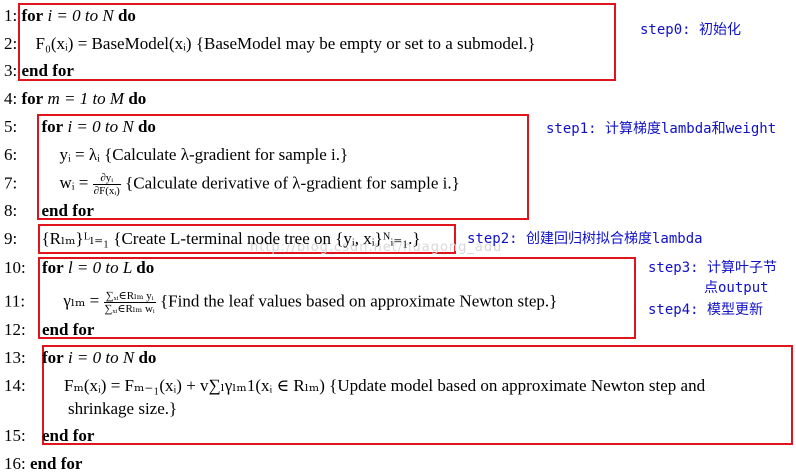 The width and height of the screenshot is (796, 474). What do you see at coordinates (76, 183) in the screenshot?
I see `line-text: wᵢ =` at bounding box center [76, 183].